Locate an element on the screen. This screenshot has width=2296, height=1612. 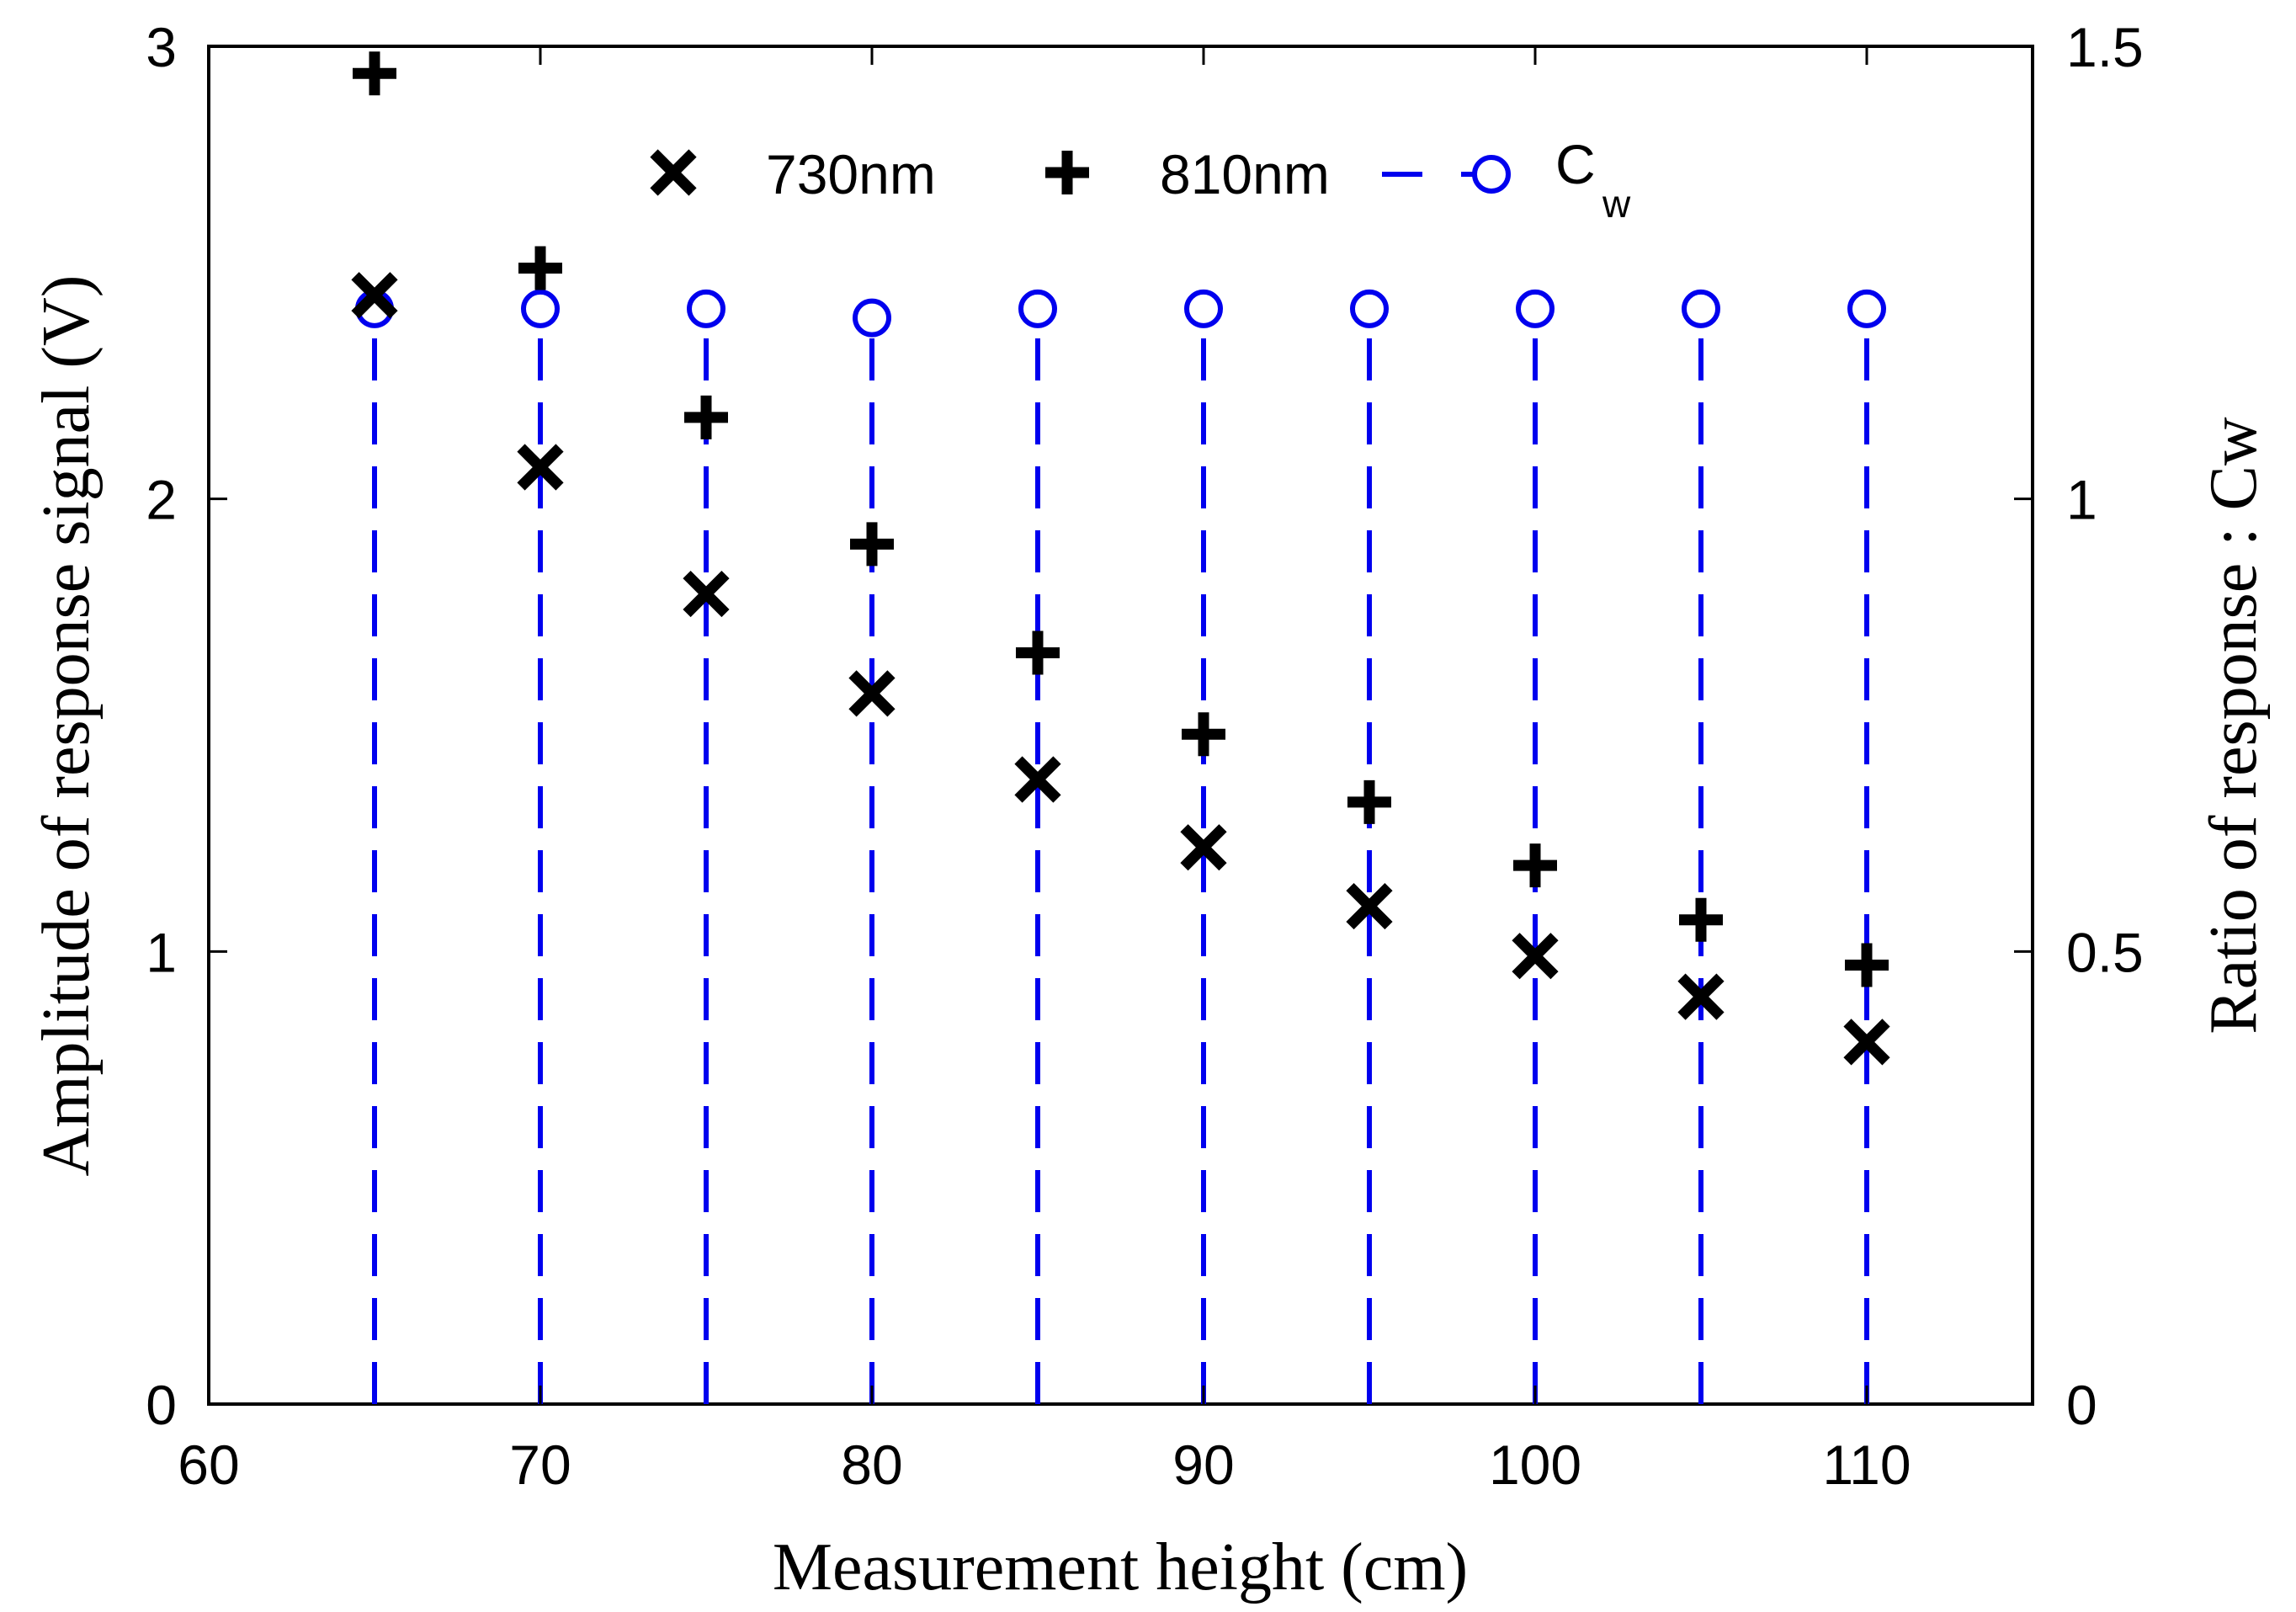
x-axis-title: Measurement height (cm) is located at coordinates (1120, 1567).